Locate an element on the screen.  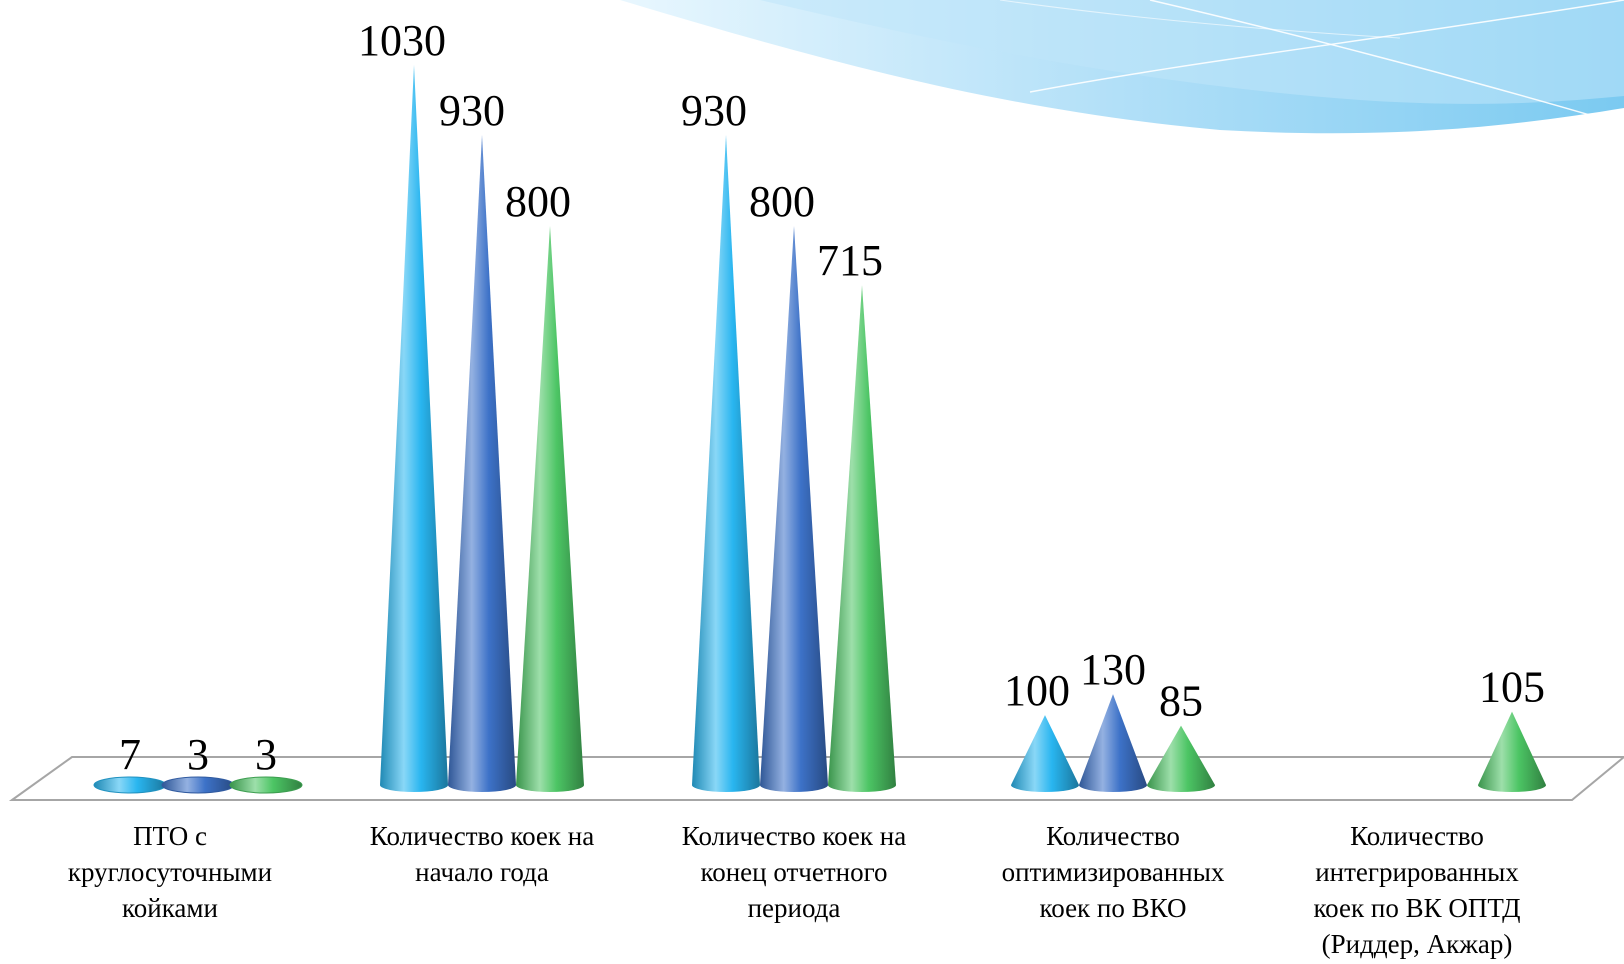
data-label: 100 is located at coordinates (1037, 690).